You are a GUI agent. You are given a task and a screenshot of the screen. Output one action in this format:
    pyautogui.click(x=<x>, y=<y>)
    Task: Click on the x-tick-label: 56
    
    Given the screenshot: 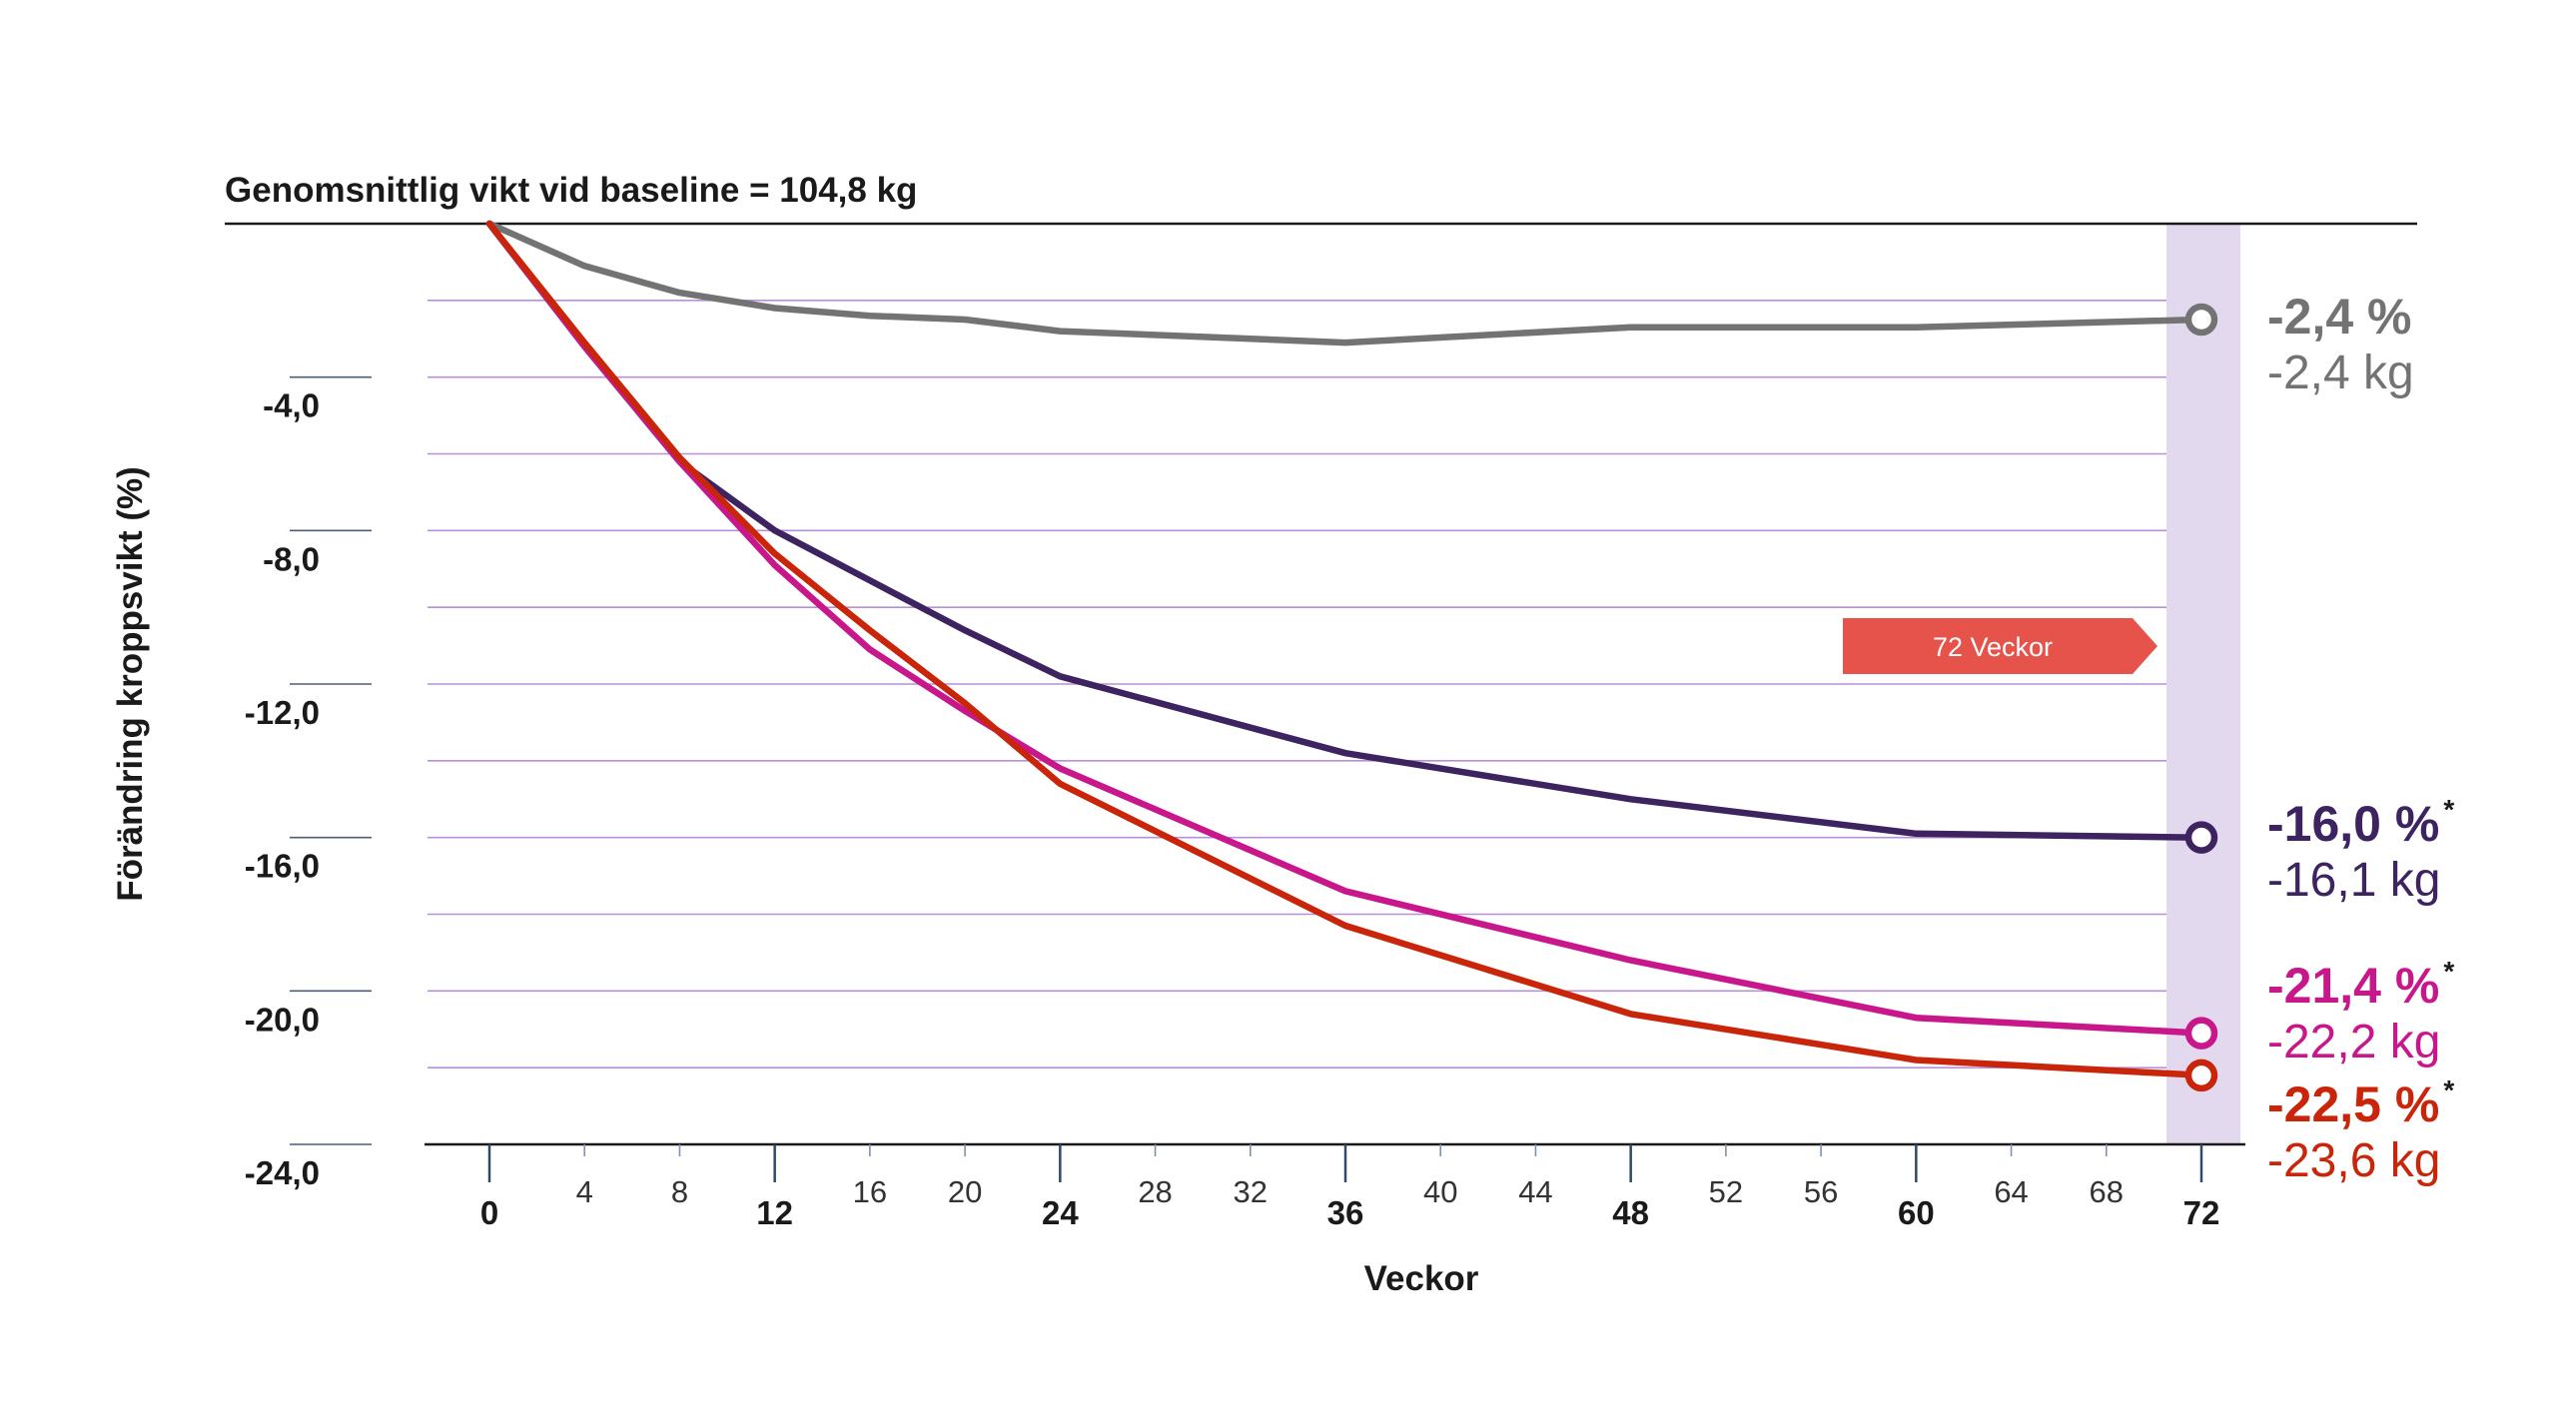 What is the action you would take?
    pyautogui.click(x=1821, y=1192)
    